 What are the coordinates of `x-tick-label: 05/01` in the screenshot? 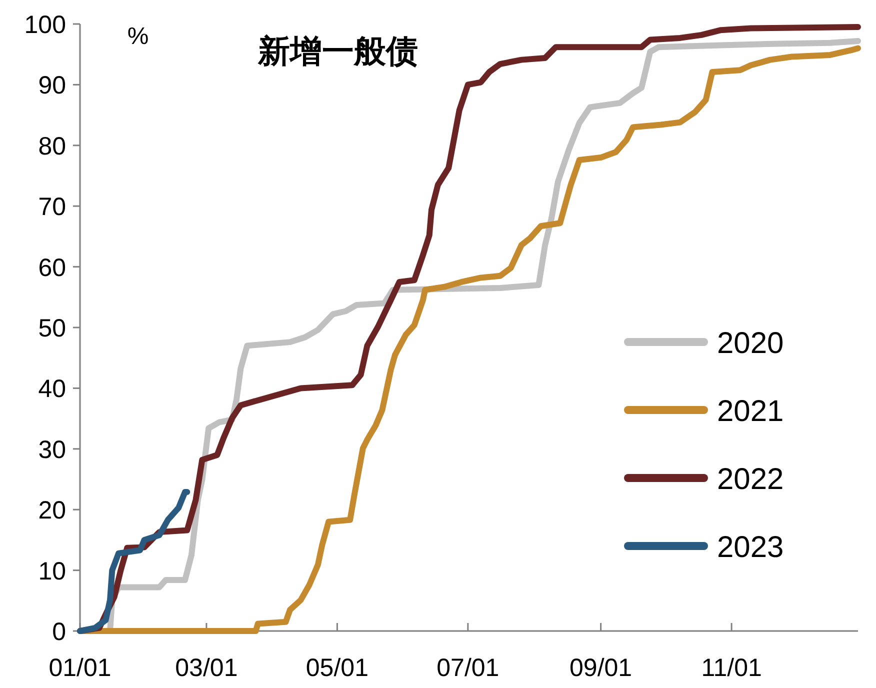 It's located at (337, 668).